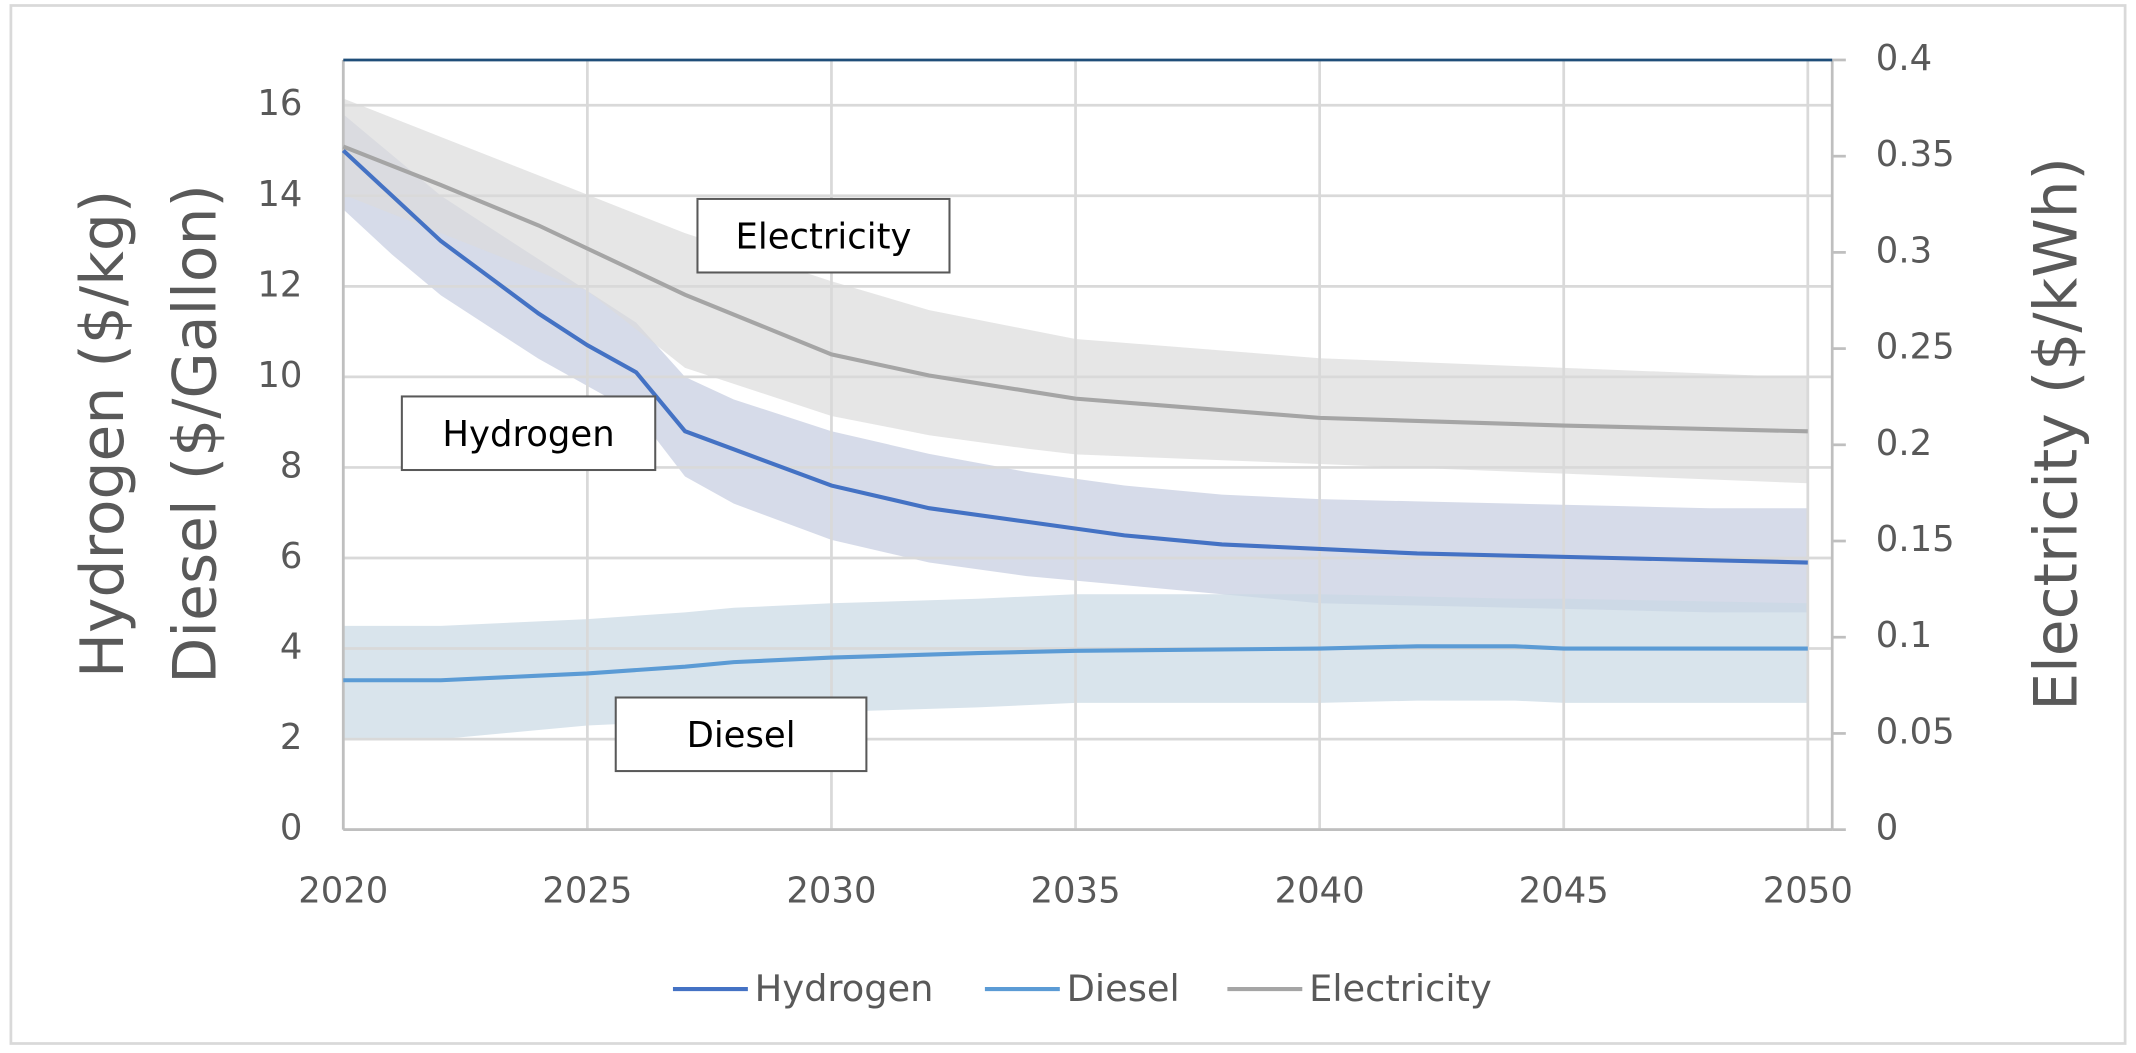 The width and height of the screenshot is (2136, 1053). What do you see at coordinates (1915, 539) in the screenshot?
I see `y2-tick-label: 0.15` at bounding box center [1915, 539].